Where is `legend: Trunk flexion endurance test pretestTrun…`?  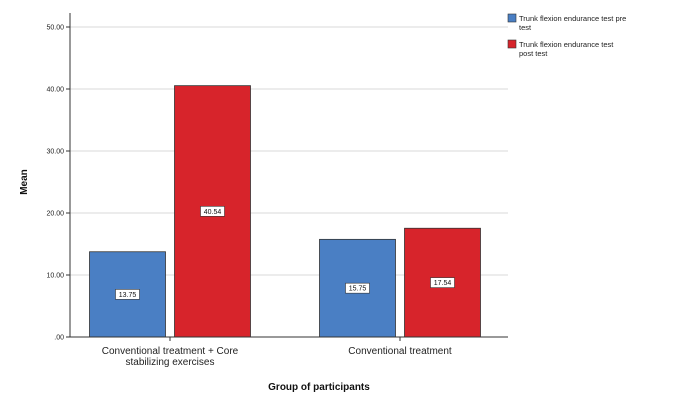
legend: Trunk flexion endurance test pretestTrun… is located at coordinates (566, 35).